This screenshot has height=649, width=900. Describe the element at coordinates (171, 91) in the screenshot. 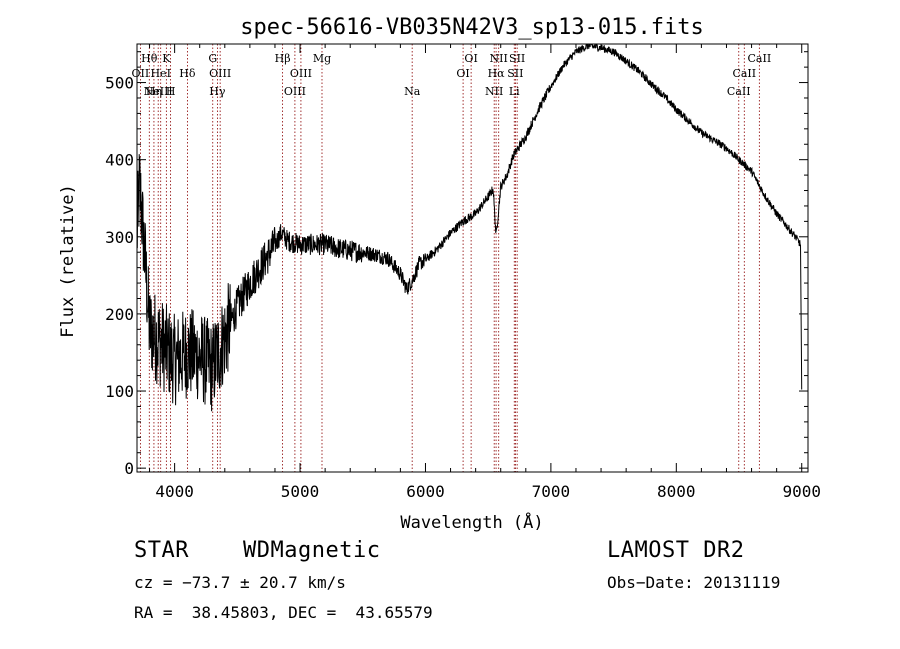

I see `line-label: H` at that location.